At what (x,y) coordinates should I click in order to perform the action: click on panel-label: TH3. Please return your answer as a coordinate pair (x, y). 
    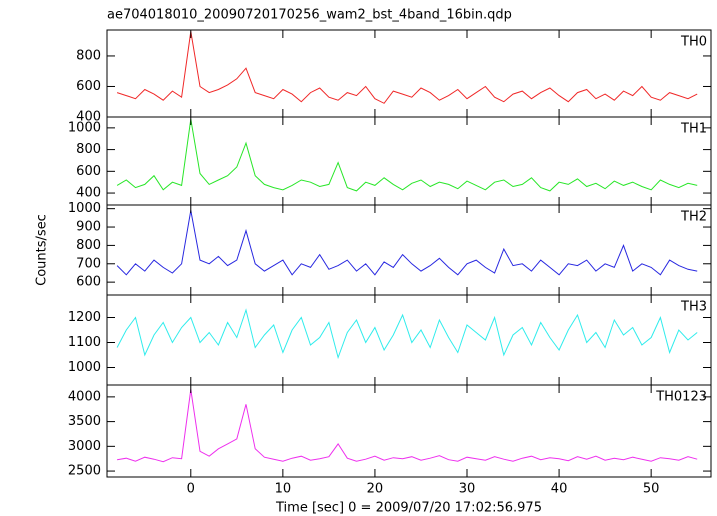
    Looking at the image, I should click on (693, 307).